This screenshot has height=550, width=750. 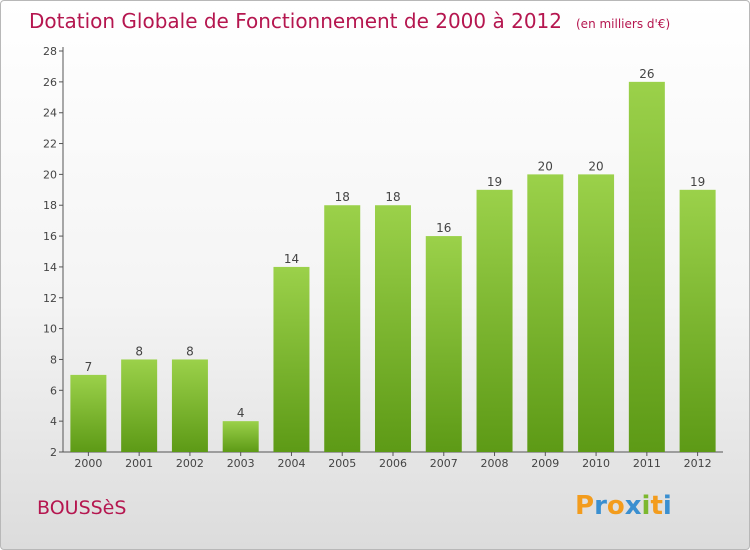 I want to click on y-tick-label: 24, so click(x=50, y=113).